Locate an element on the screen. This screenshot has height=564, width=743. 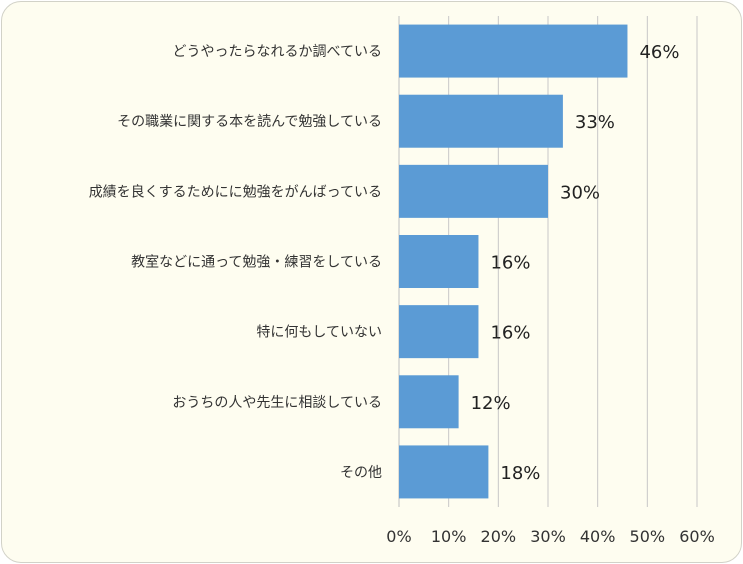
data-label: 12% is located at coordinates (491, 403).